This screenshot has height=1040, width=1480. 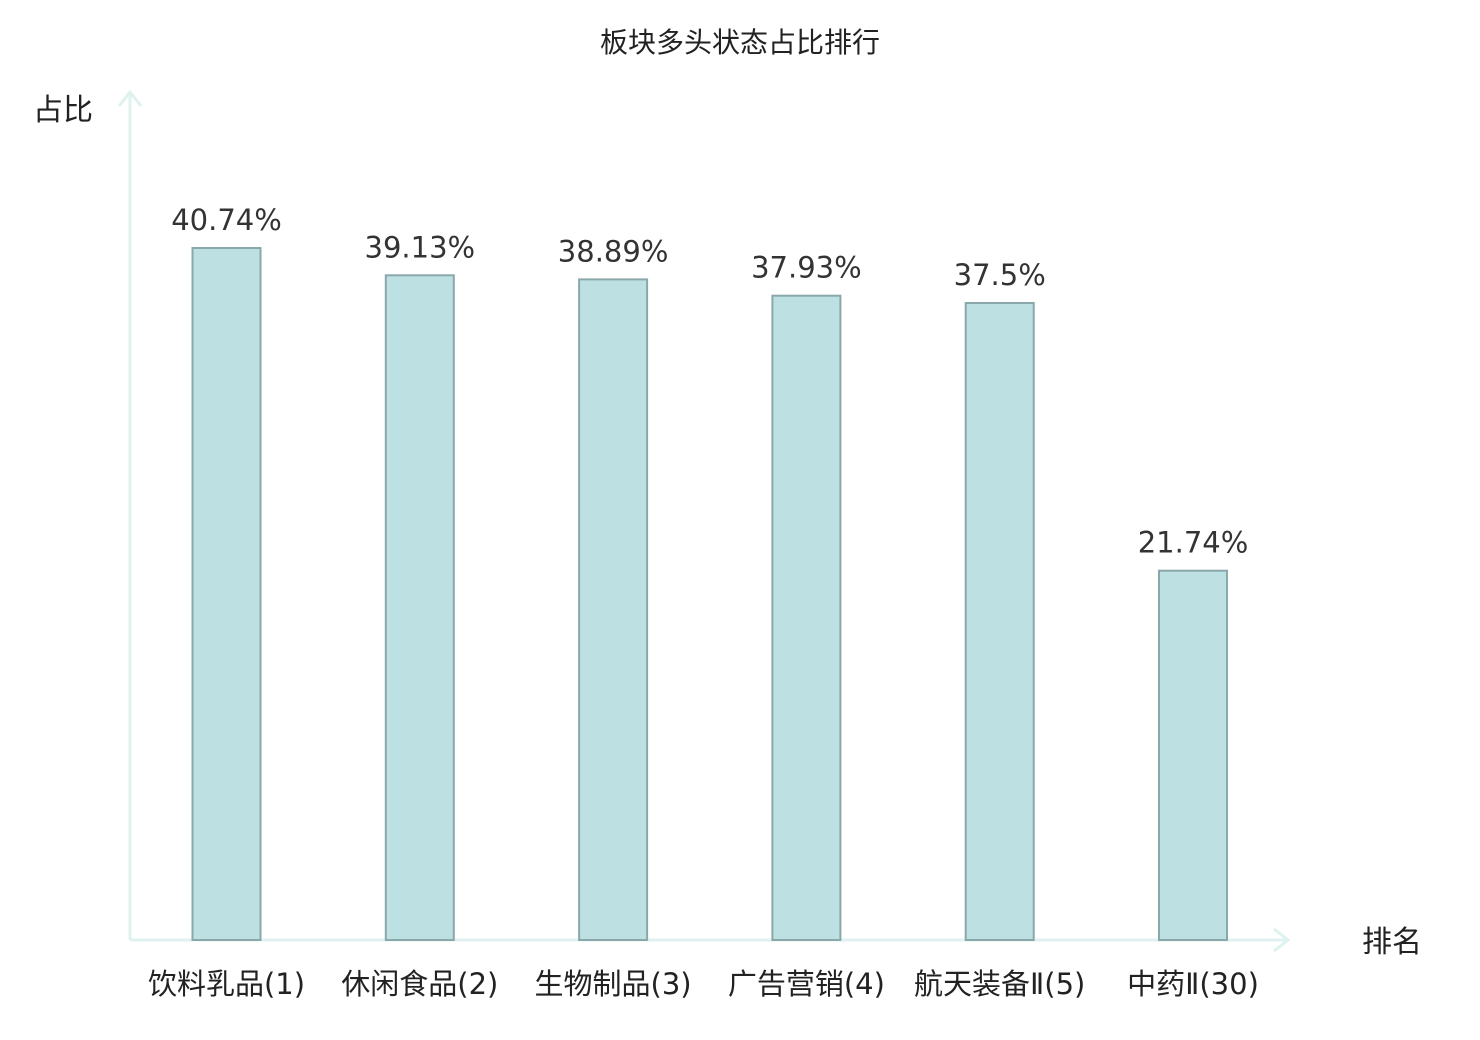 What do you see at coordinates (806, 984) in the screenshot?
I see `category-label-4: 广告营销(4)` at bounding box center [806, 984].